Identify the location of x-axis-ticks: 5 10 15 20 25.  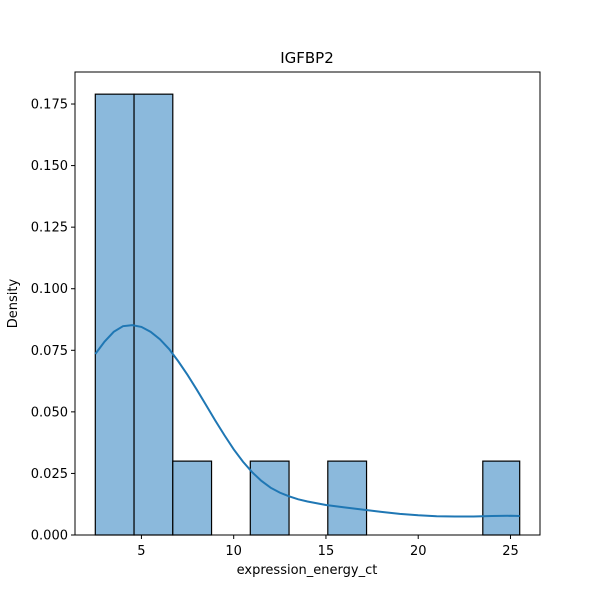
(328, 547).